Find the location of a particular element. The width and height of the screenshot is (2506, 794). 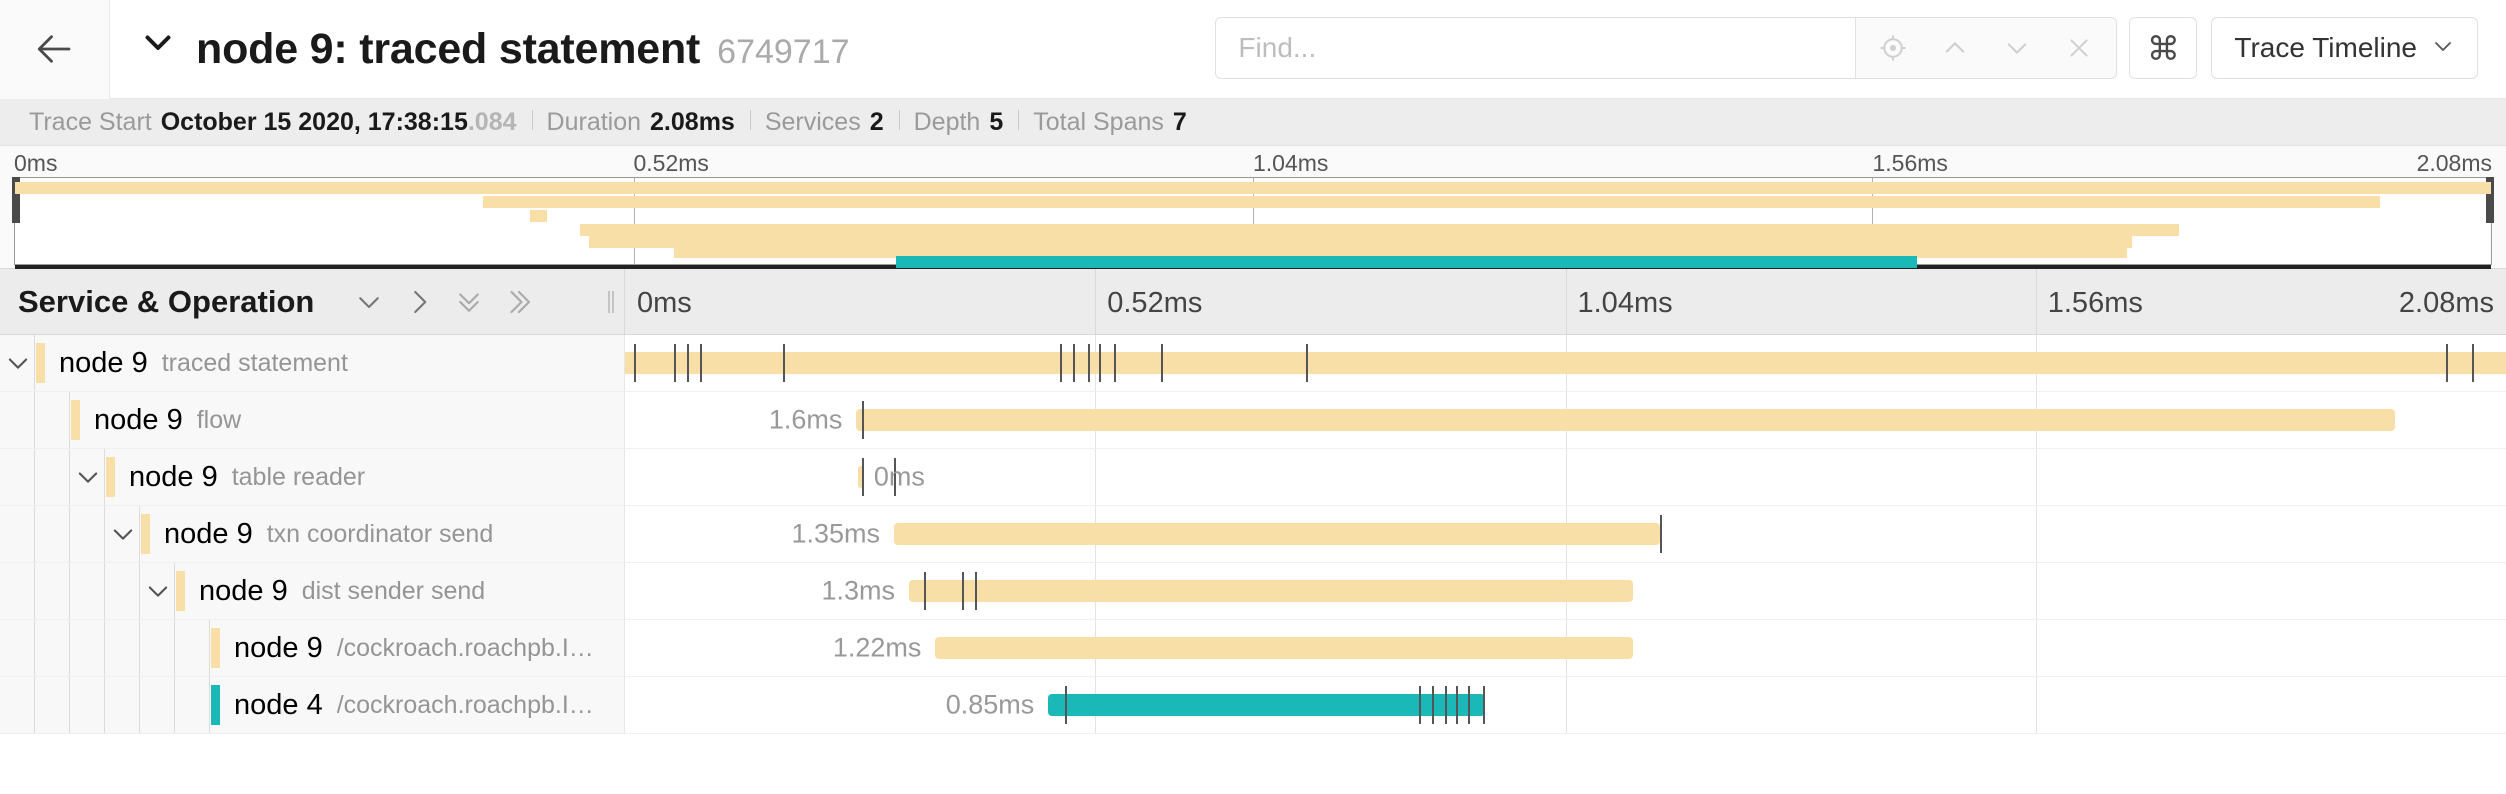

span-row: node 9 flow 1.6ms is located at coordinates (1253, 420).